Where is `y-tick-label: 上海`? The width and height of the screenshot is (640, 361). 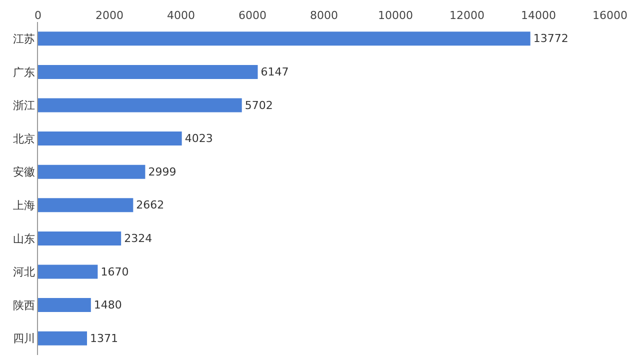
y-tick-label: 上海 is located at coordinates (23, 205).